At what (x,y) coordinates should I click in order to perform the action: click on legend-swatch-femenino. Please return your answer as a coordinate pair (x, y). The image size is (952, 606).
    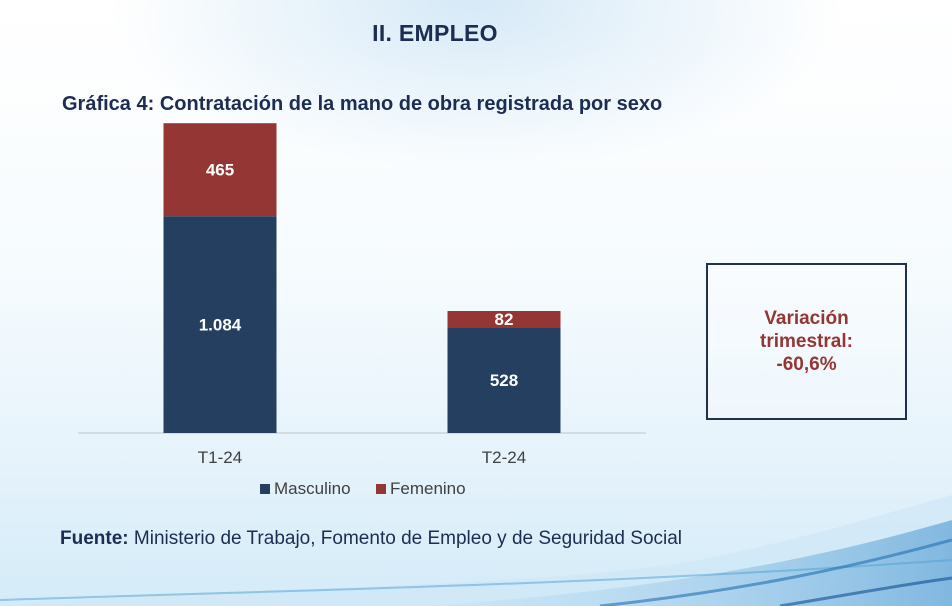
    Looking at the image, I should click on (381, 489).